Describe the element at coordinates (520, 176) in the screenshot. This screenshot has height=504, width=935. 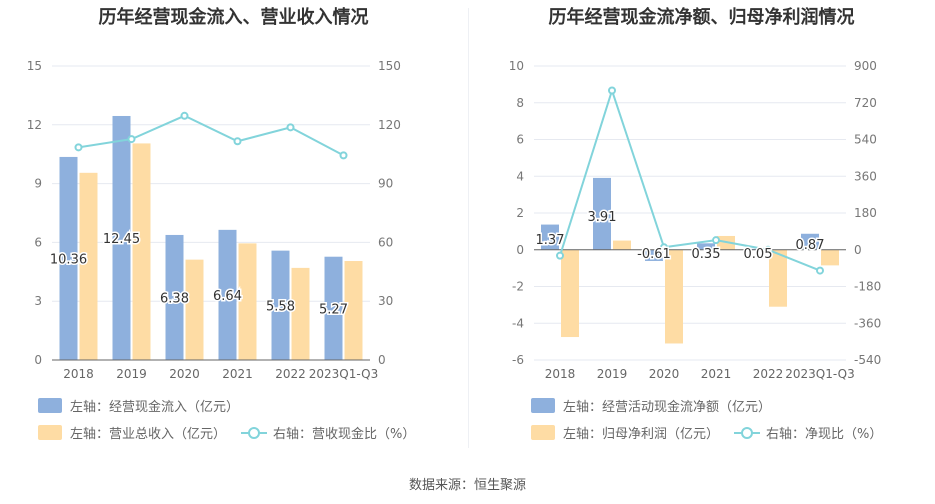
I see `left-axis-tick-label: 4` at that location.